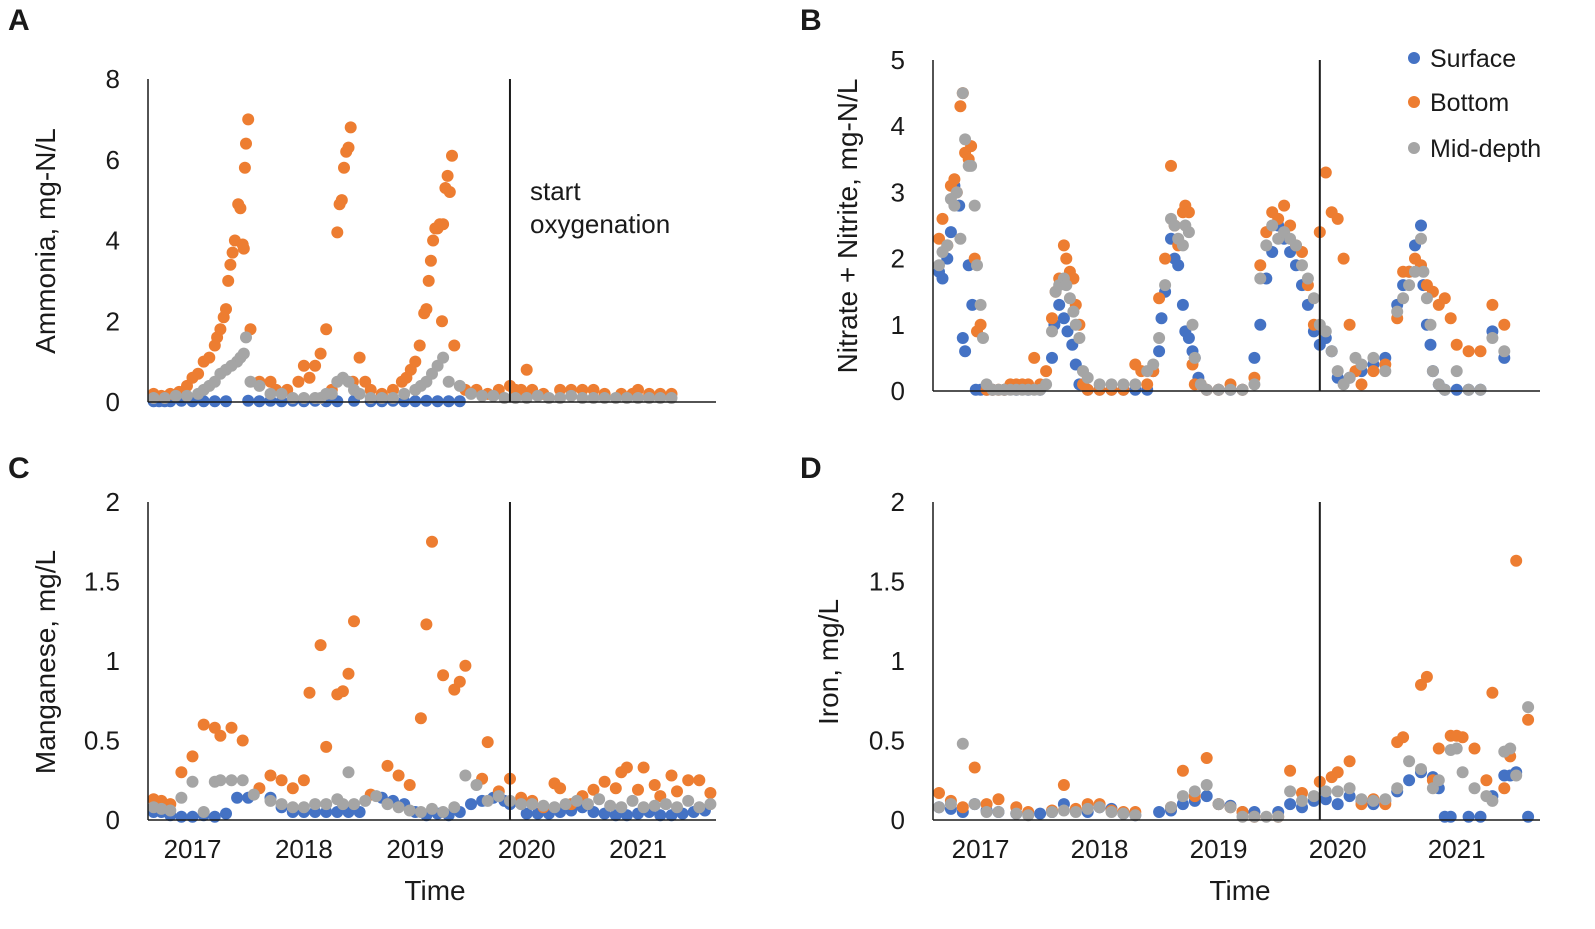 Image resolution: width=1595 pixels, height=929 pixels. I want to click on panel-c-xtick-label: 2020, so click(527, 849).